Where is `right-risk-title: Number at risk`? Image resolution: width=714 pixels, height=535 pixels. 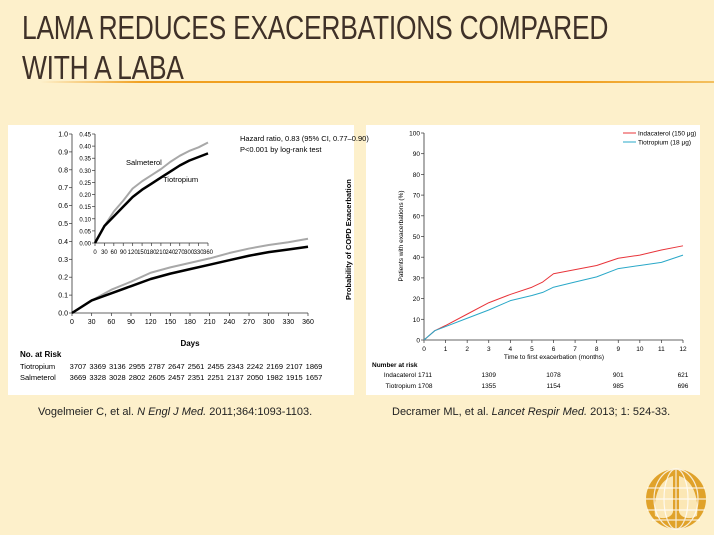
right-risk-title: Number at risk is located at coordinates (395, 365).